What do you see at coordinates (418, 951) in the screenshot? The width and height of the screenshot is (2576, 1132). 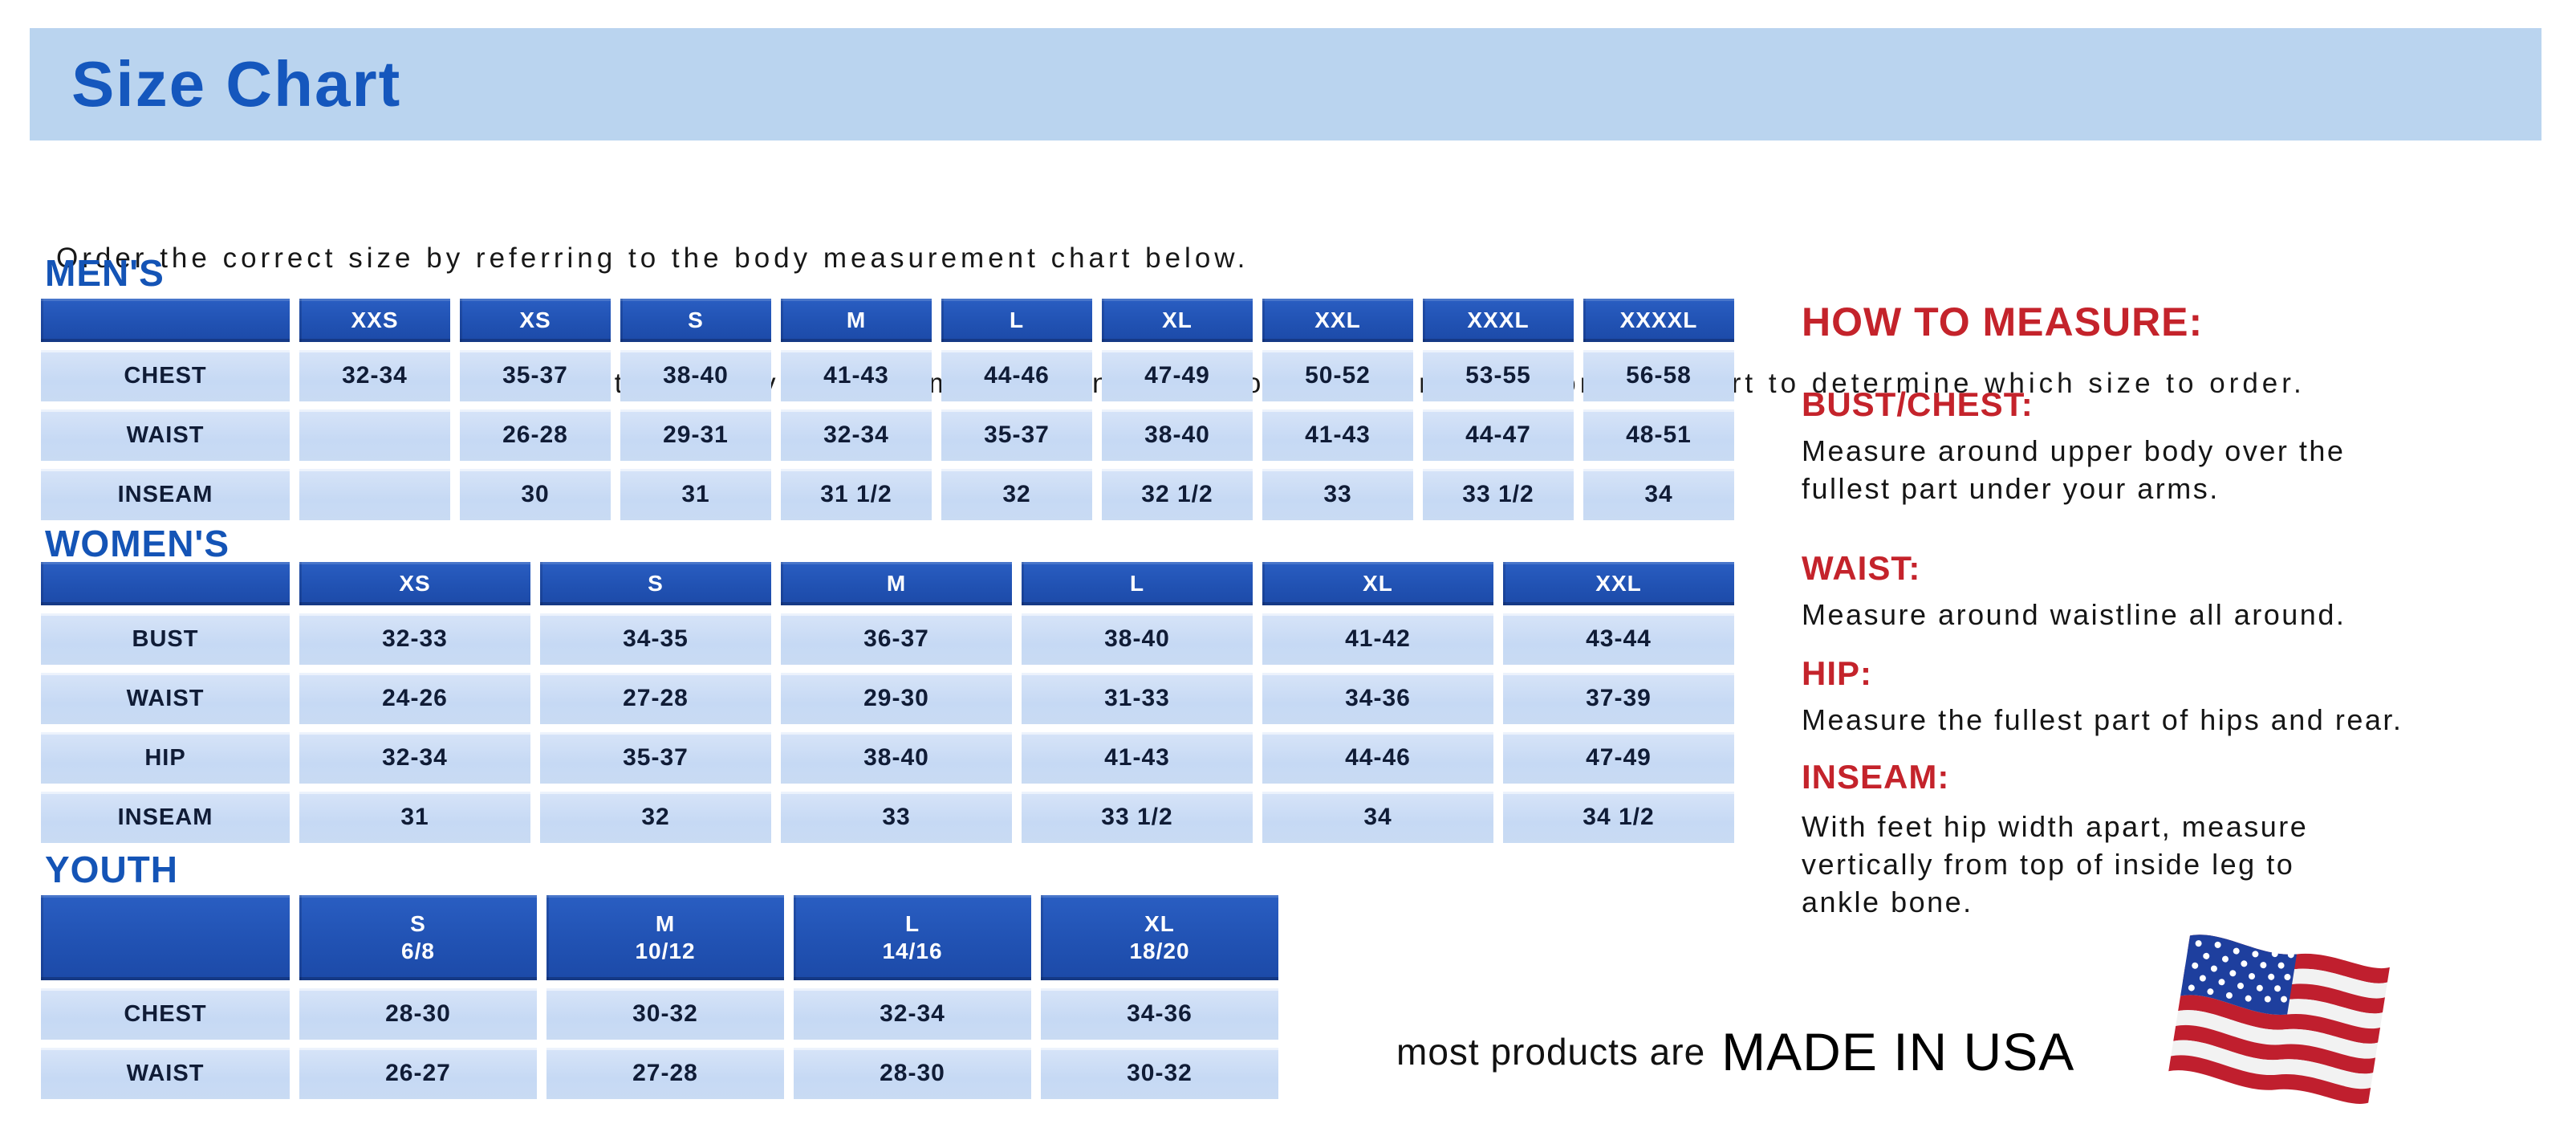 I see `youth-range: 6/8` at bounding box center [418, 951].